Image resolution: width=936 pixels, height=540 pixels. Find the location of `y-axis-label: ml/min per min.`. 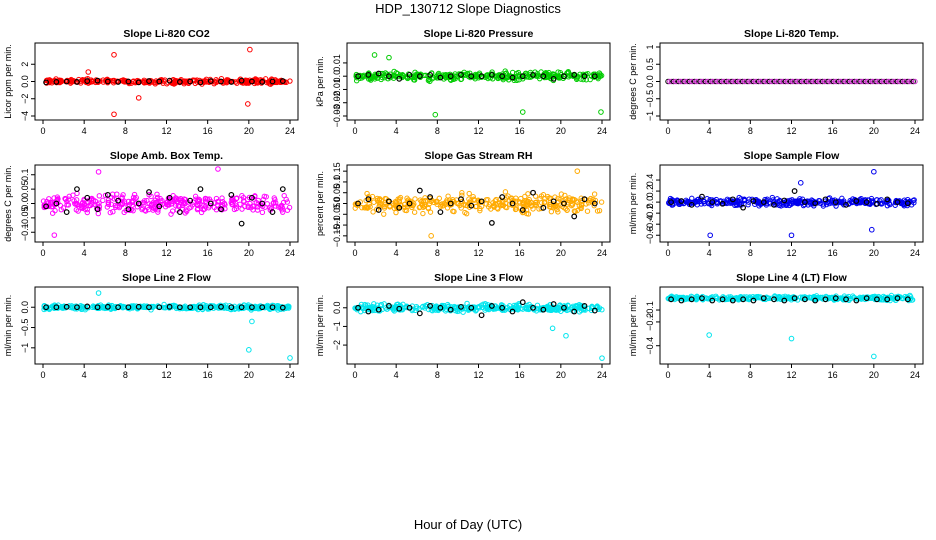

y-axis-label: ml/min per min. is located at coordinates (633, 204).